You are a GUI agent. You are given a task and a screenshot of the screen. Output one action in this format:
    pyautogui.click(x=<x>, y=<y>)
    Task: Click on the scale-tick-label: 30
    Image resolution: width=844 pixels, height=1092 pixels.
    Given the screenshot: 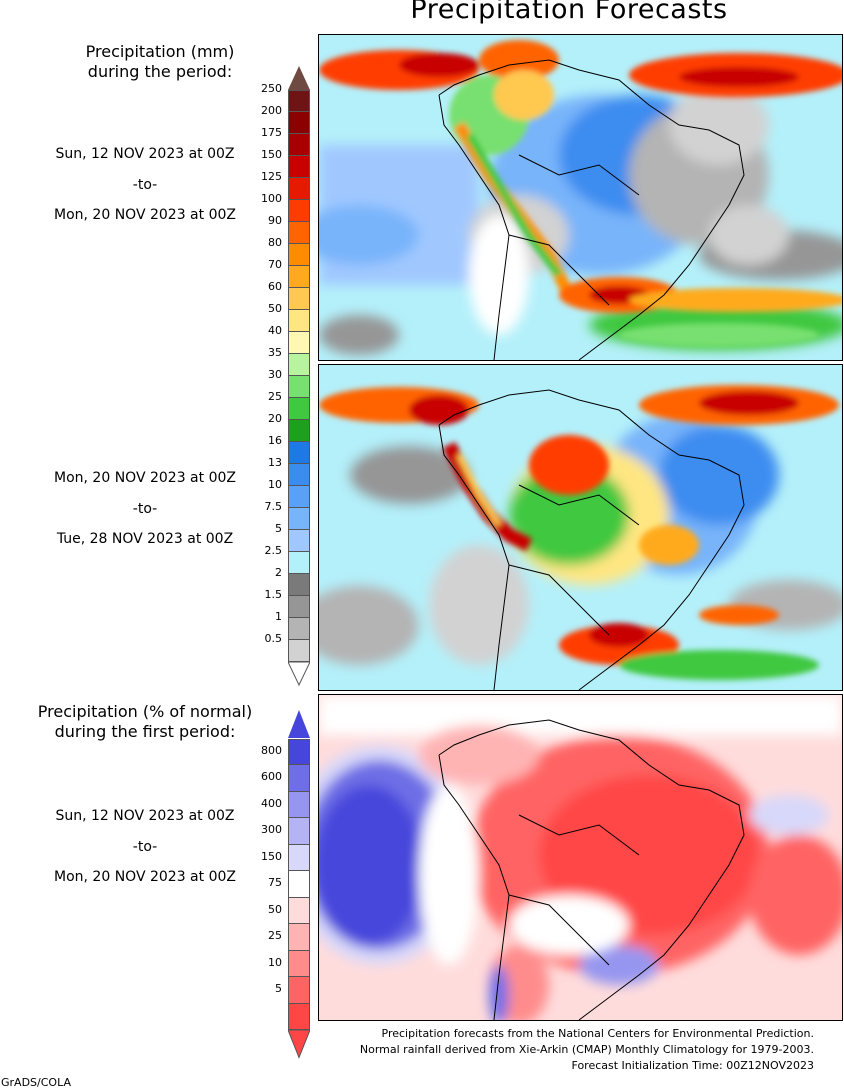 What is the action you would take?
    pyautogui.click(x=275, y=374)
    